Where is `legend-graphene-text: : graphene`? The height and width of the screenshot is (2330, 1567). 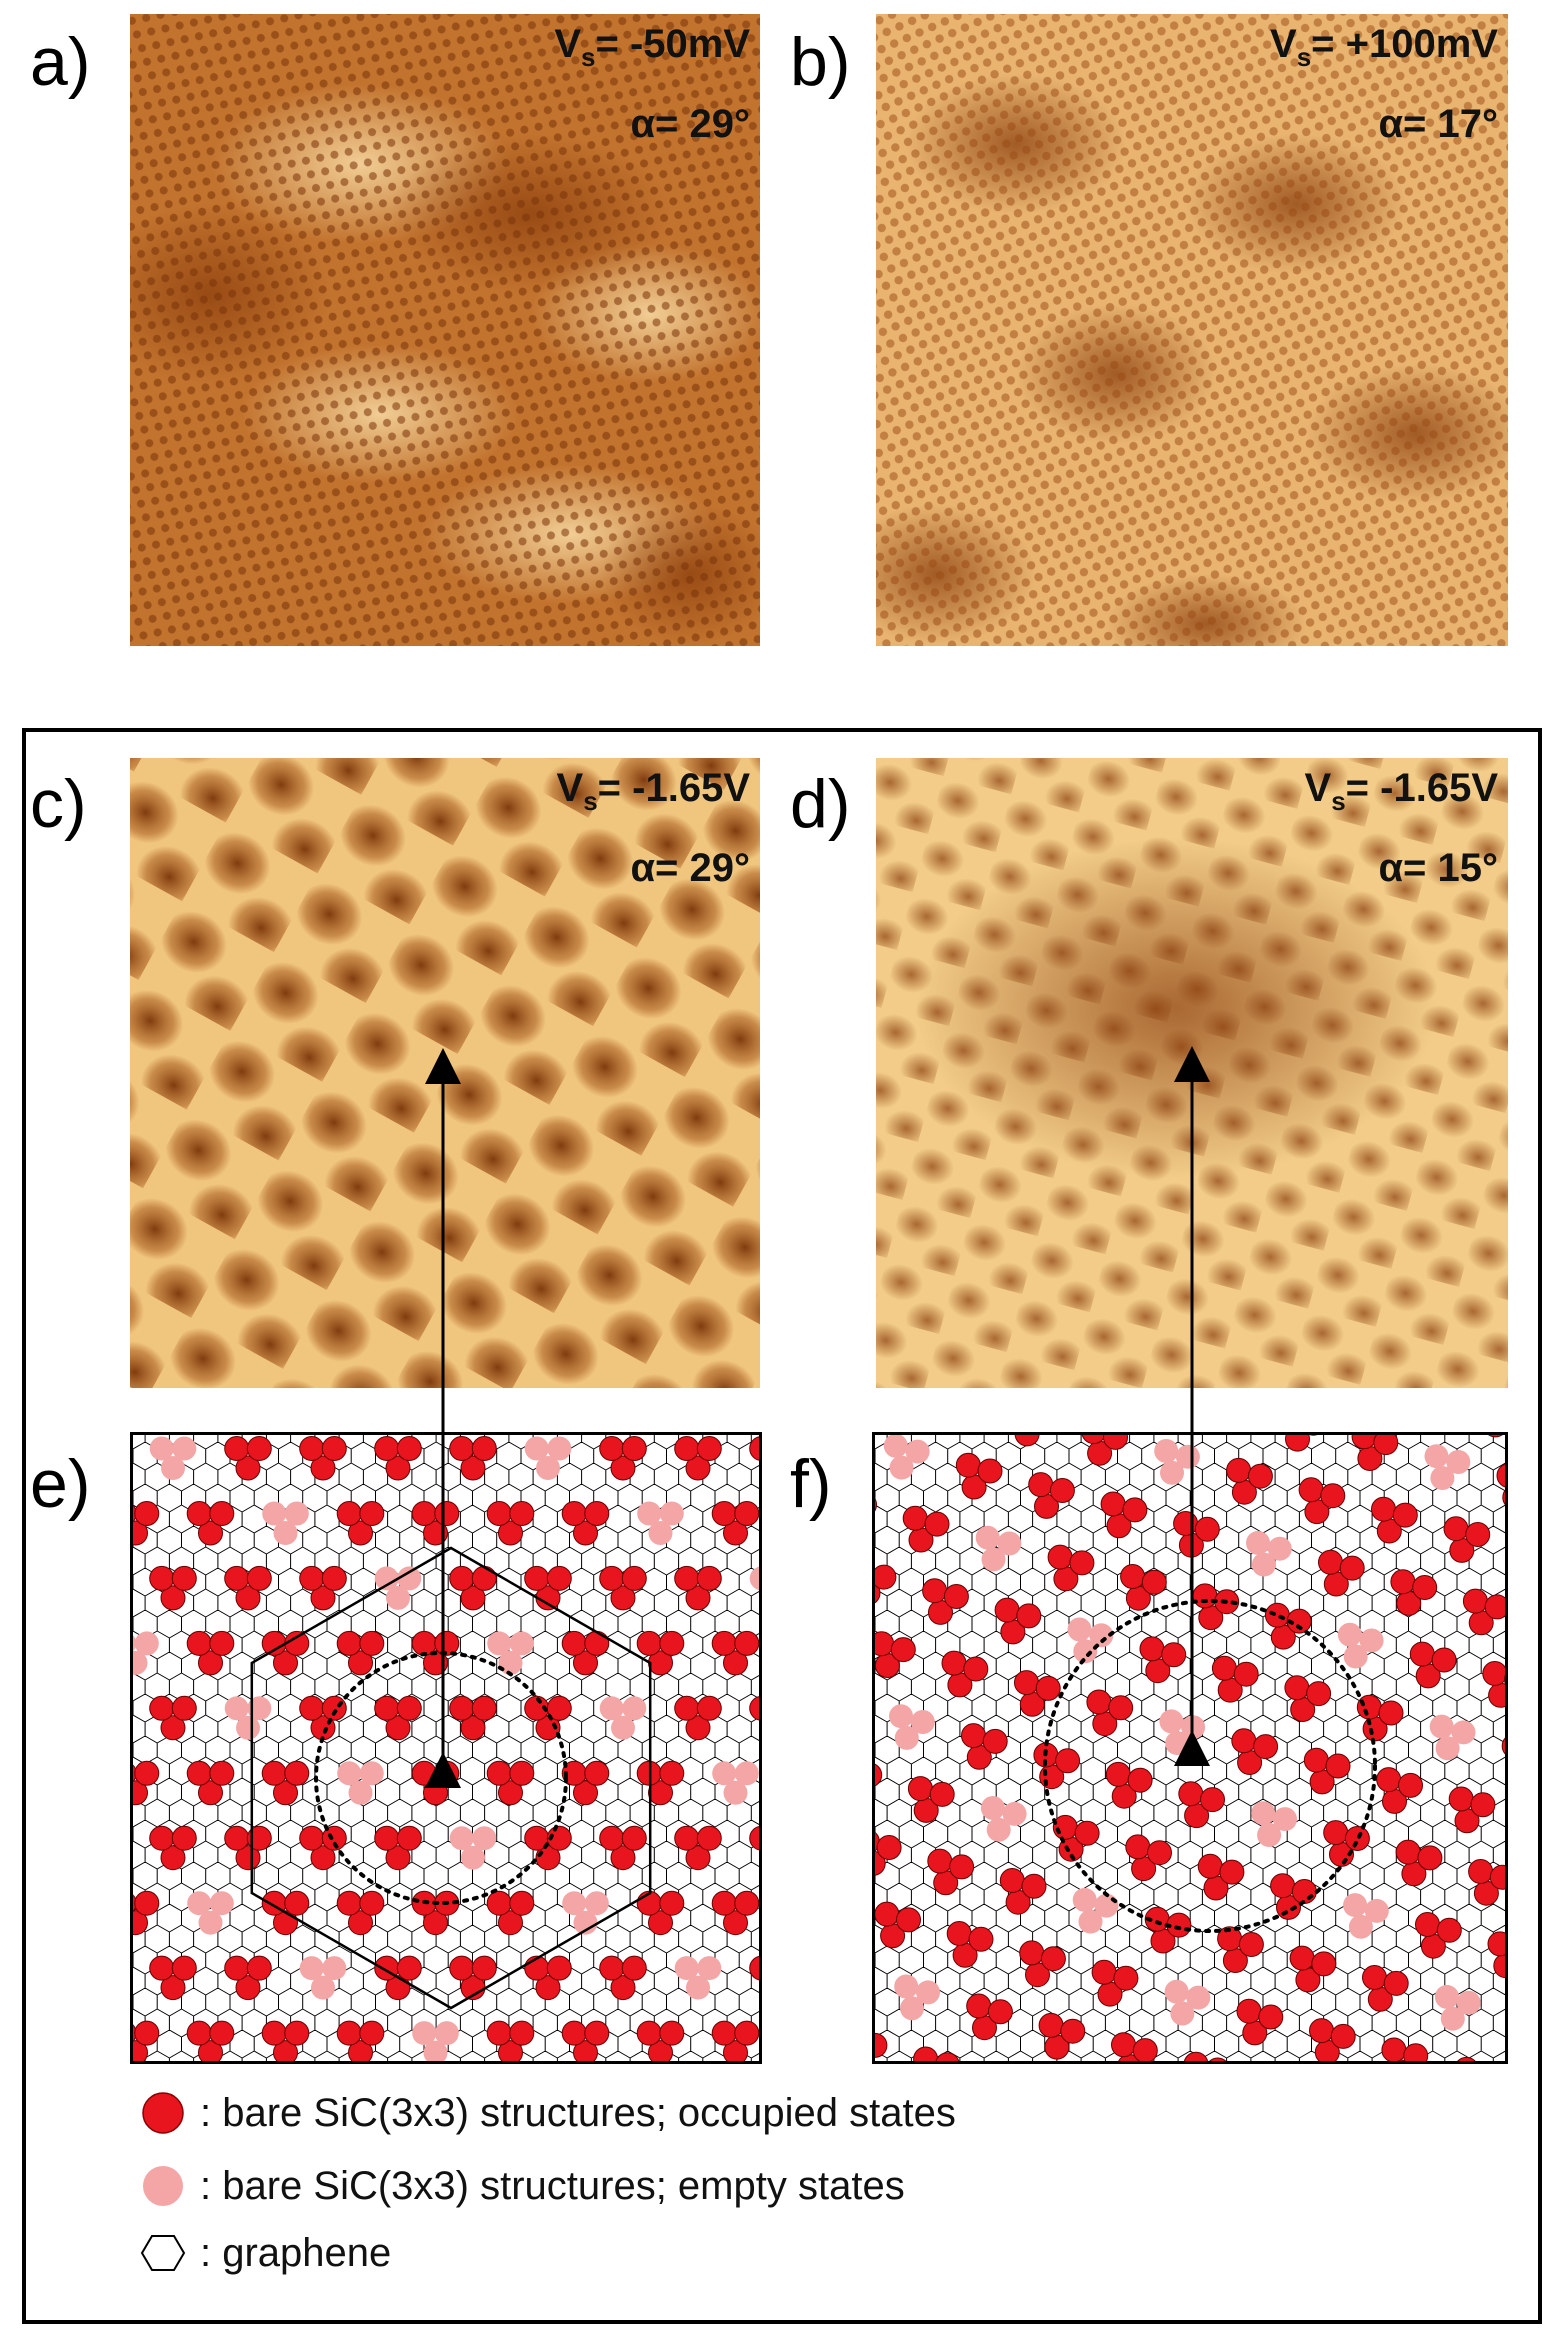 legend-graphene-text: : graphene is located at coordinates (296, 2252).